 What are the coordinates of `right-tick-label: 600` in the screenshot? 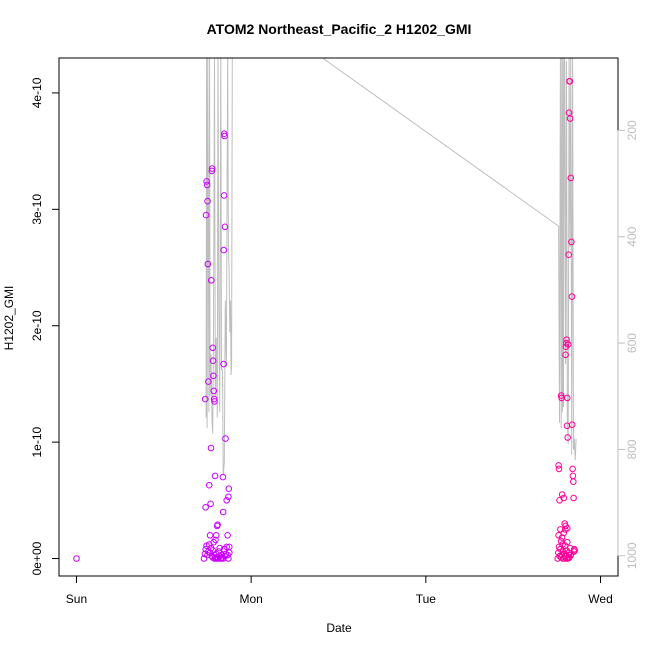 It's located at (632, 343).